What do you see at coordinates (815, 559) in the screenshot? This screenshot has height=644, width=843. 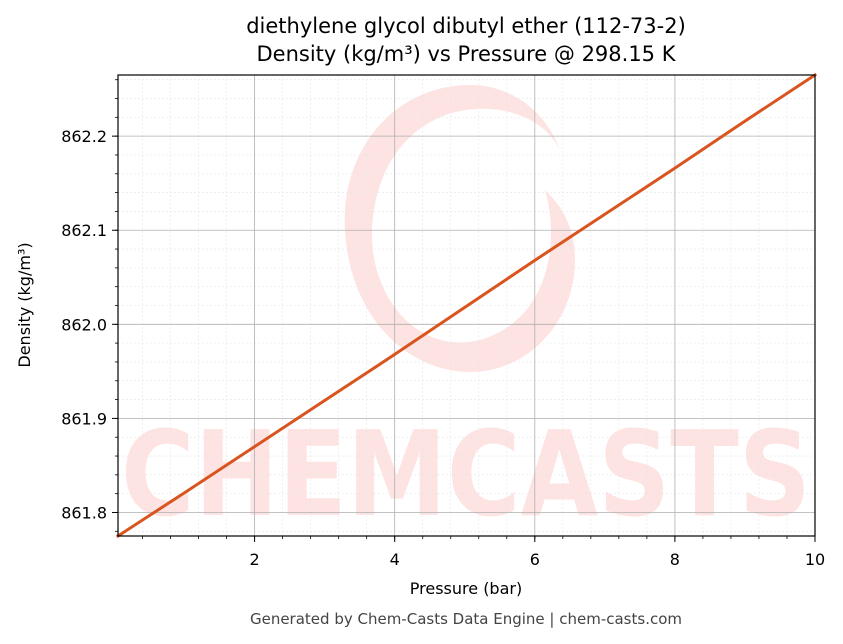 I see `x-tick-label: 10` at bounding box center [815, 559].